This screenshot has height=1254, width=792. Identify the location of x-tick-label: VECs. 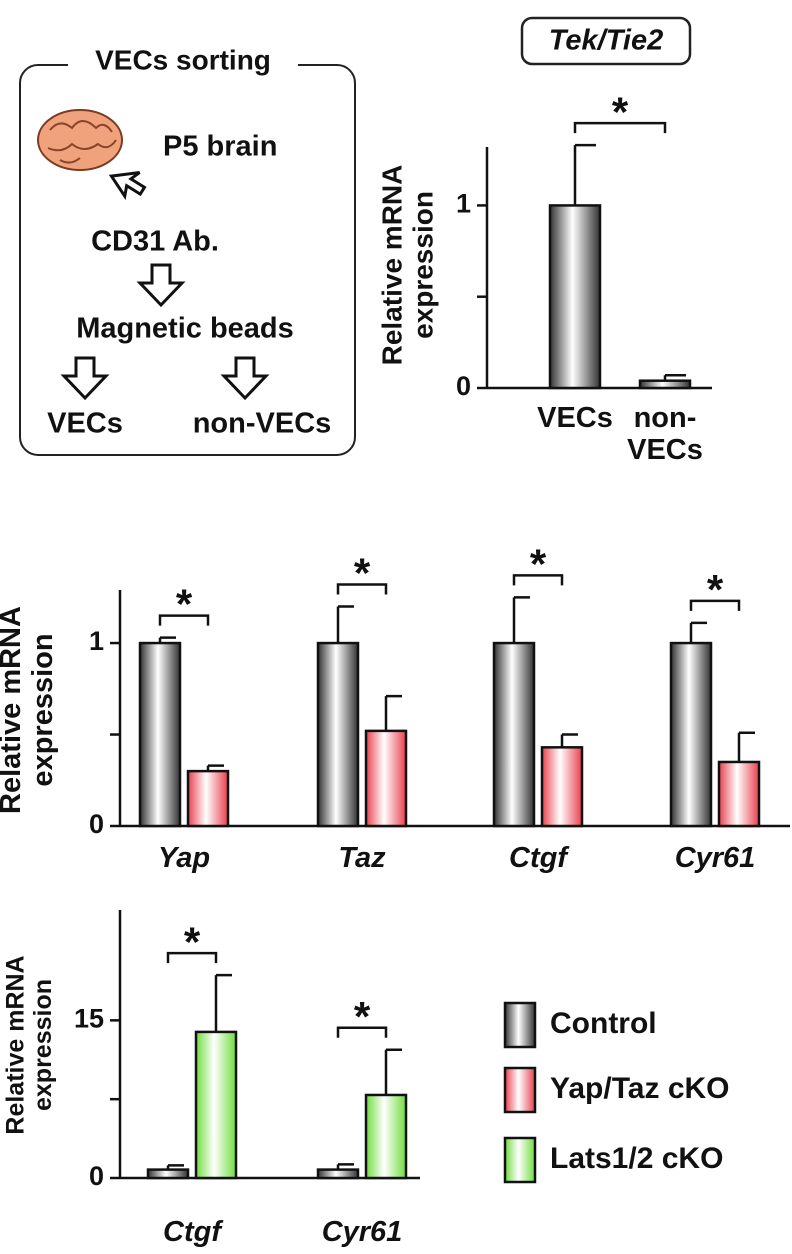
(575, 418).